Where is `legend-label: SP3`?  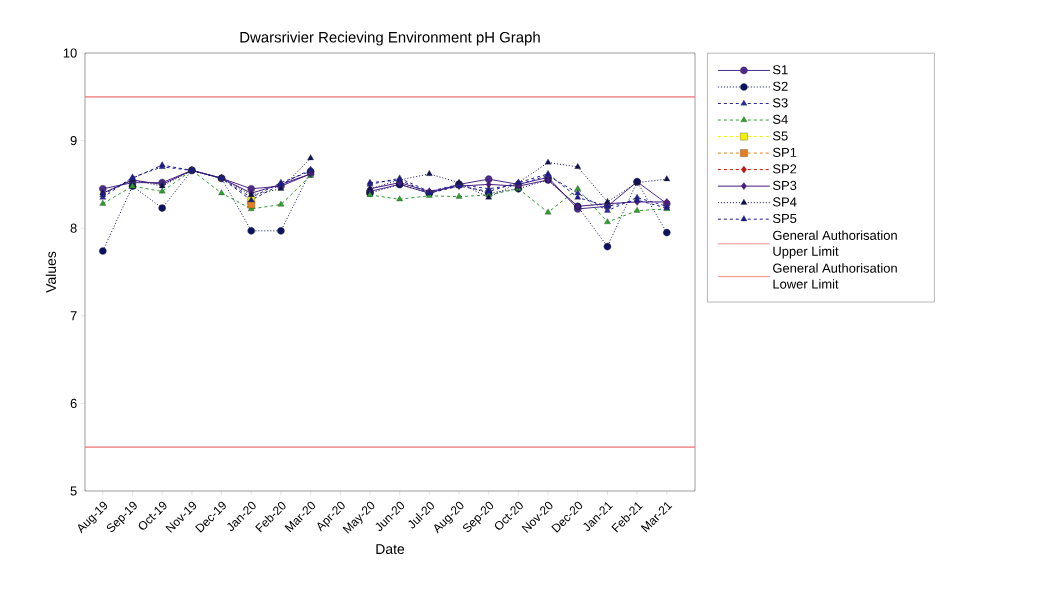
legend-label: SP3 is located at coordinates (784, 185).